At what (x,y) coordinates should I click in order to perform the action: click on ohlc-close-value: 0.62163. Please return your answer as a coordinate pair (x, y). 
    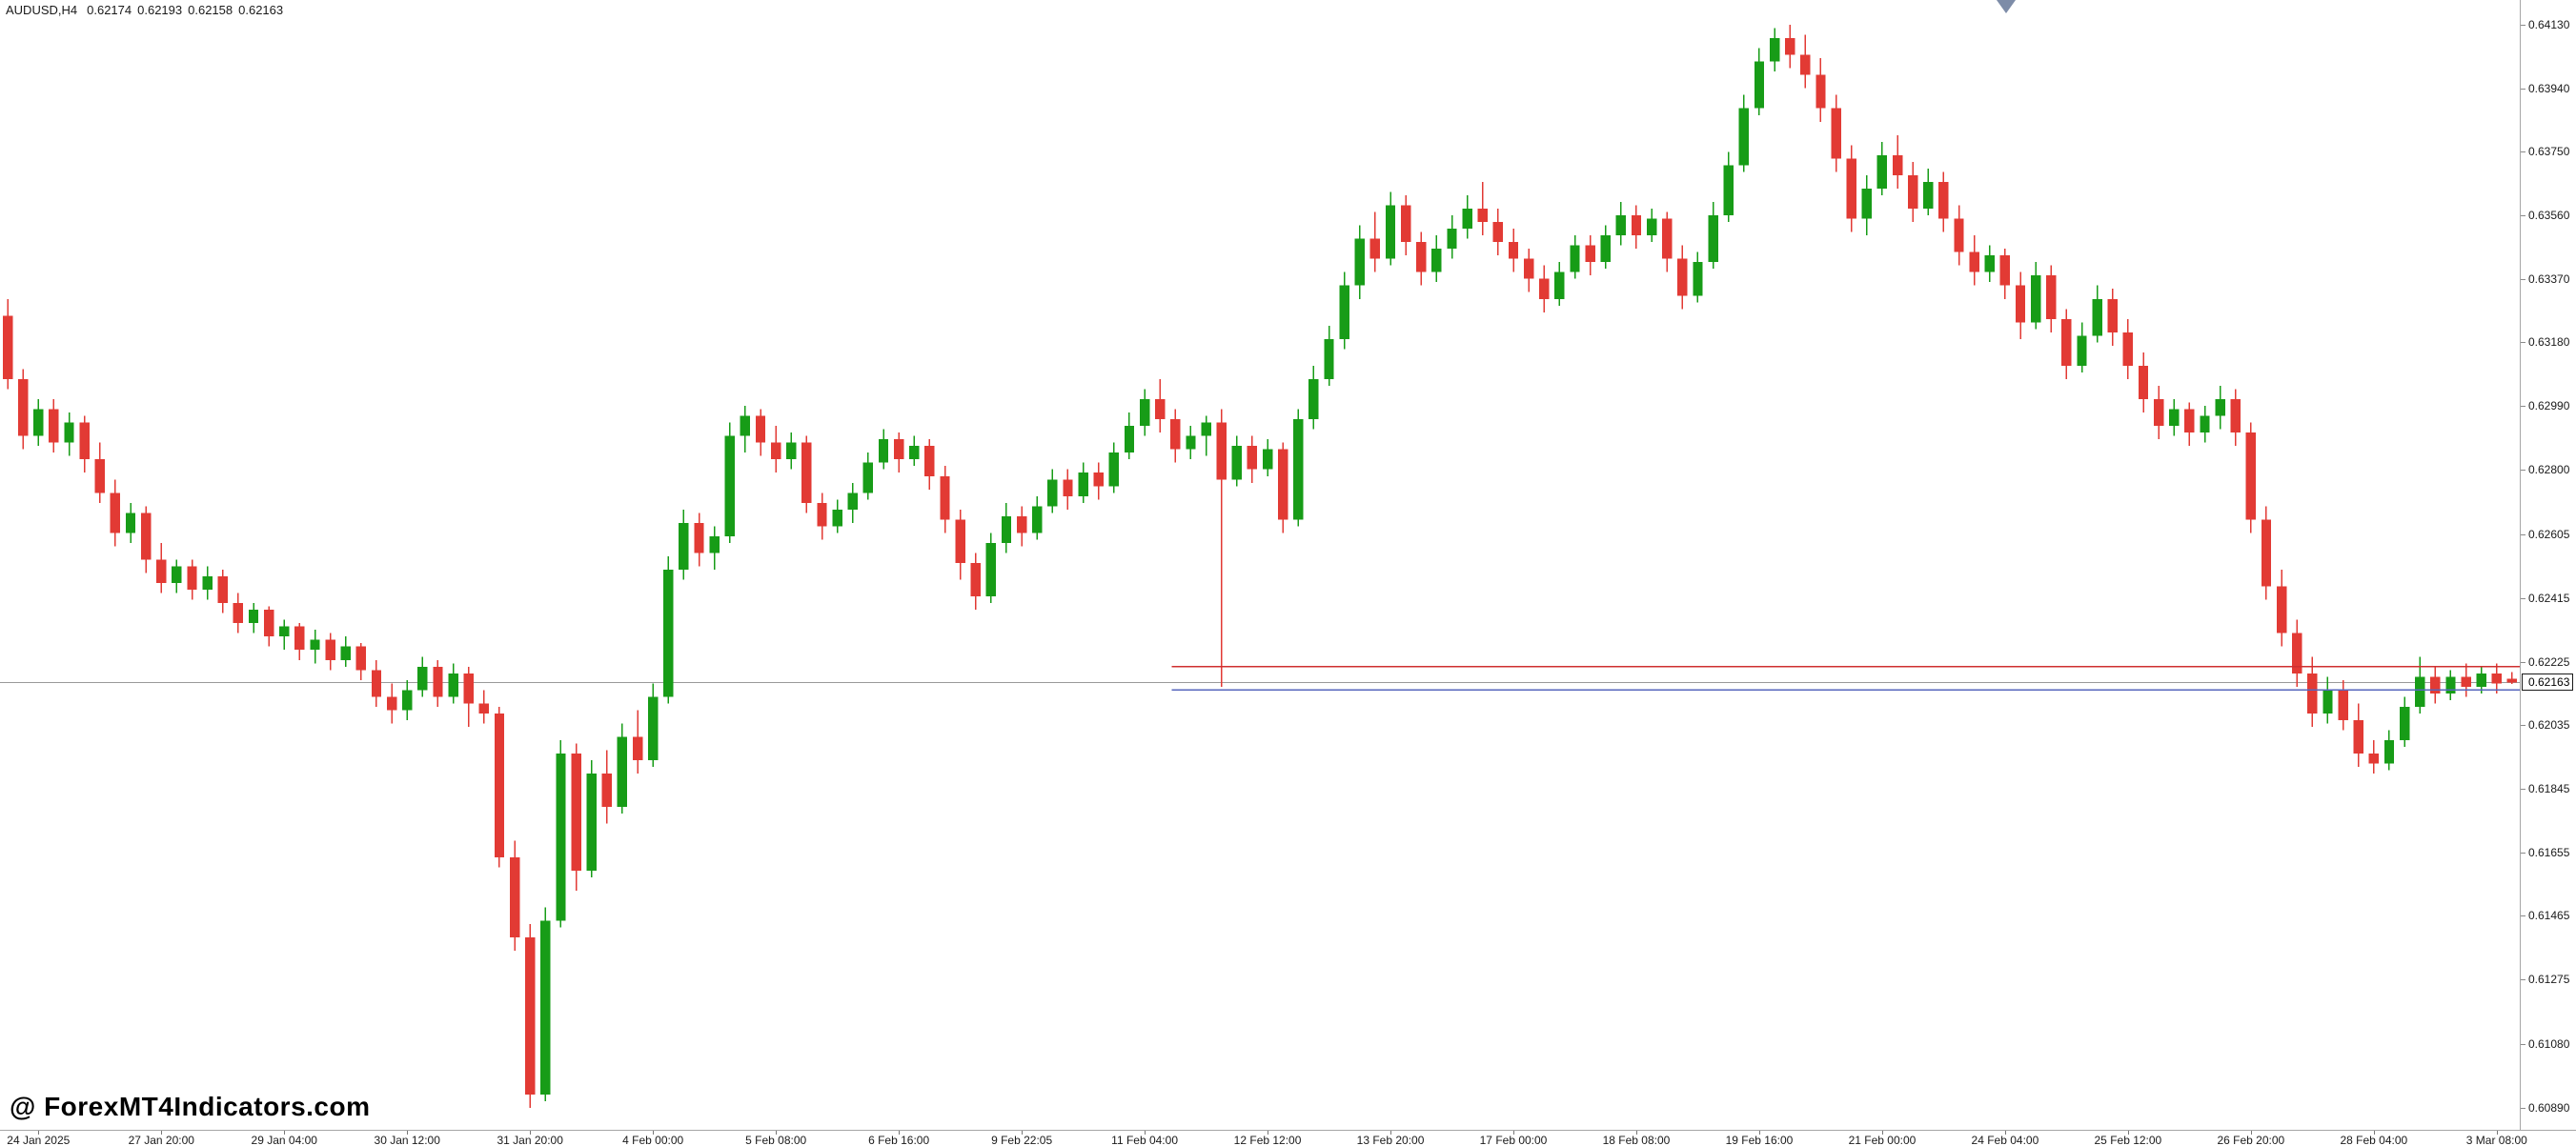
    Looking at the image, I should click on (261, 10).